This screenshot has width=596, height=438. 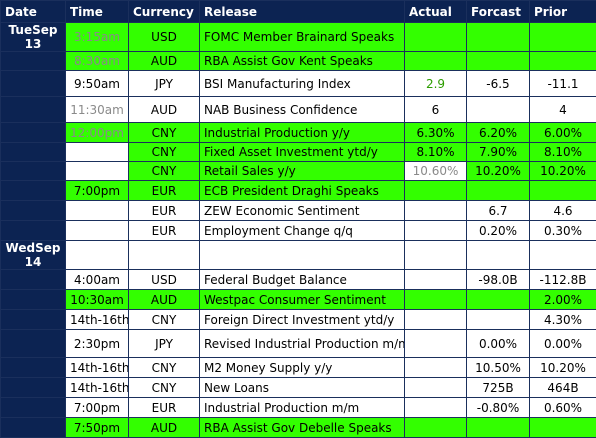 I want to click on cell-forecast: 0.20%, so click(x=498, y=231).